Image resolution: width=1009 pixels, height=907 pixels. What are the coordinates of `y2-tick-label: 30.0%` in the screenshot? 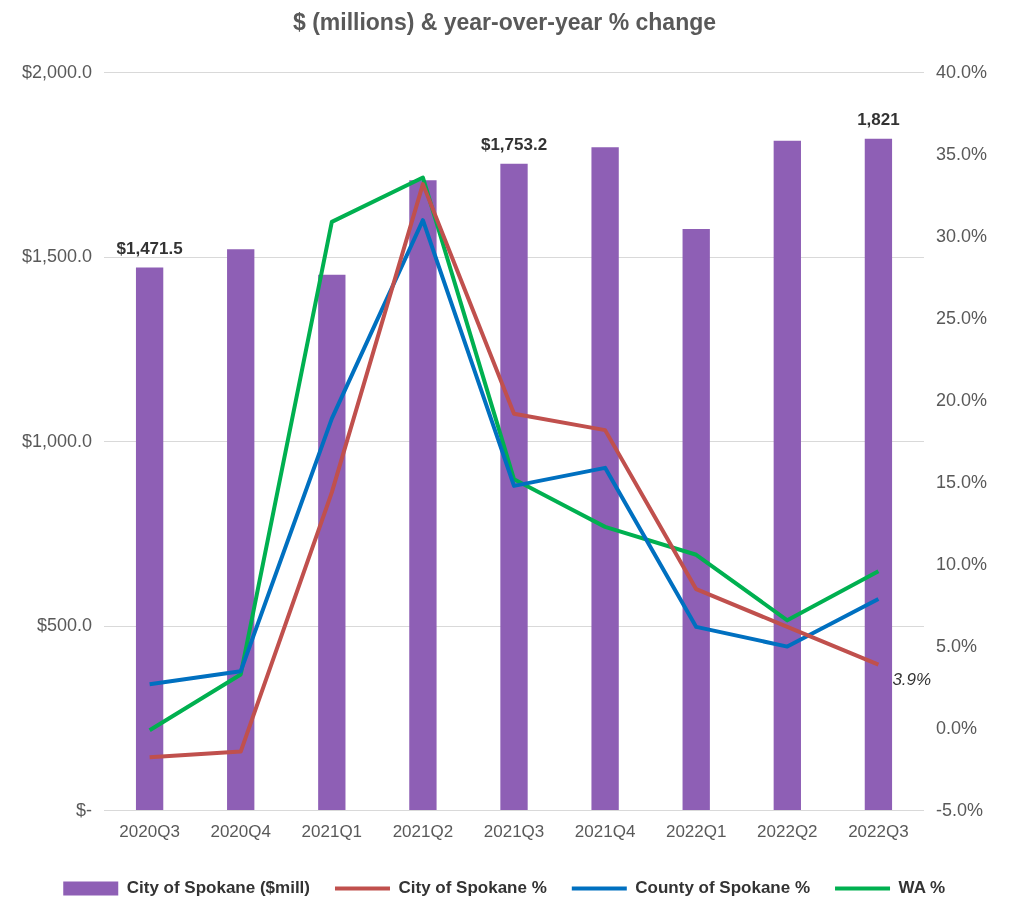 It's located at (961, 235).